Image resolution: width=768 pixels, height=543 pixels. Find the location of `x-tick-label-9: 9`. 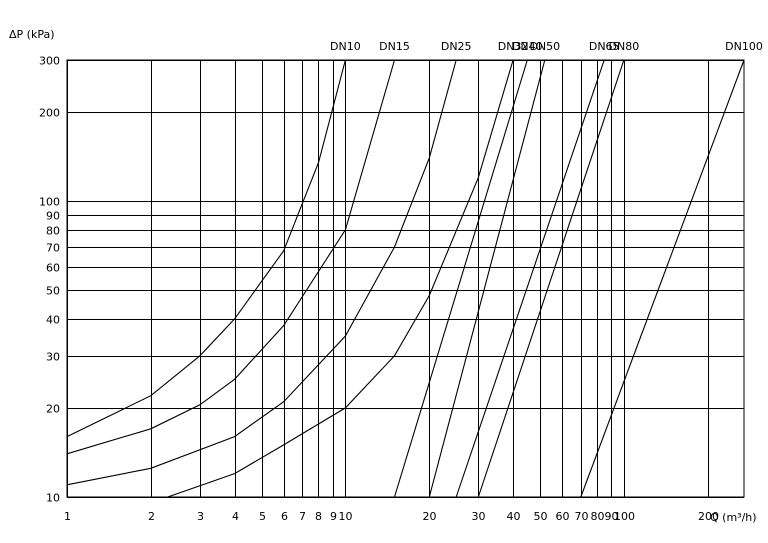

x-tick-label-9: 9 is located at coordinates (333, 516).